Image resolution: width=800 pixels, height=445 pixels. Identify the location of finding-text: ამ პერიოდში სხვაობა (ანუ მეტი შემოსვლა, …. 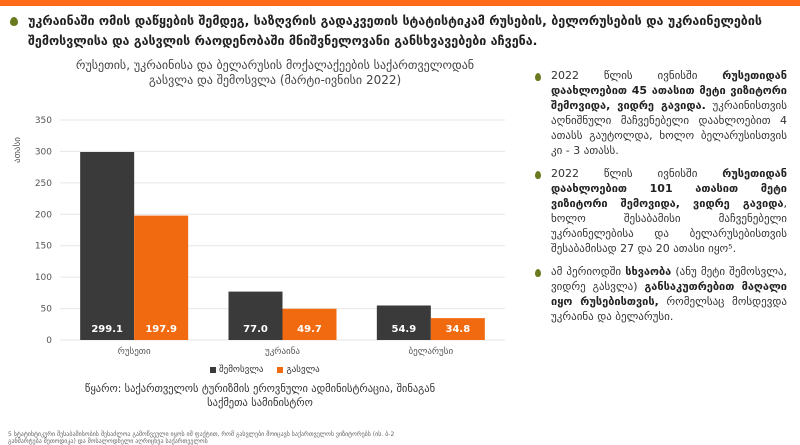
(669, 294).